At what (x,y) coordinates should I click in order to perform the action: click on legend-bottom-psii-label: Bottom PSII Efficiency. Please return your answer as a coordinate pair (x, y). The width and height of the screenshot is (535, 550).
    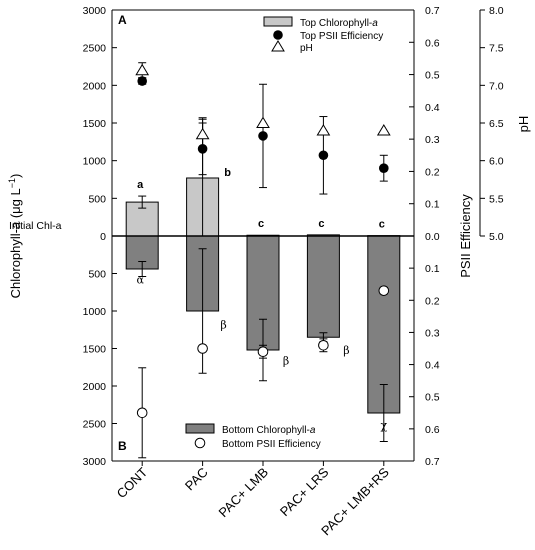
    Looking at the image, I should click on (271, 444).